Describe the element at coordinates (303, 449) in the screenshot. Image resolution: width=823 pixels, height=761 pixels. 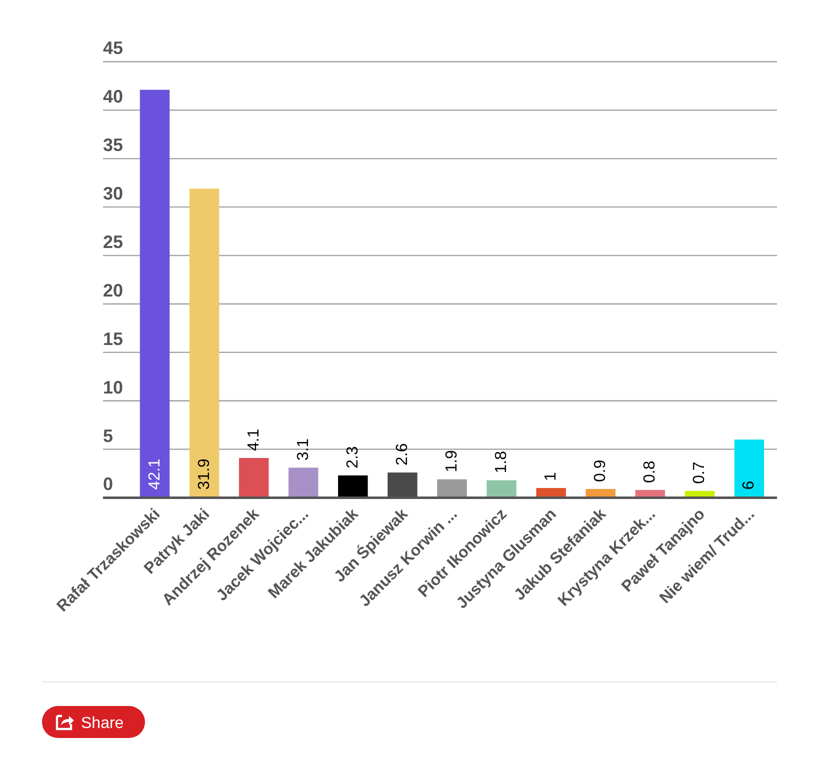
I see `data-label: 3.1` at that location.